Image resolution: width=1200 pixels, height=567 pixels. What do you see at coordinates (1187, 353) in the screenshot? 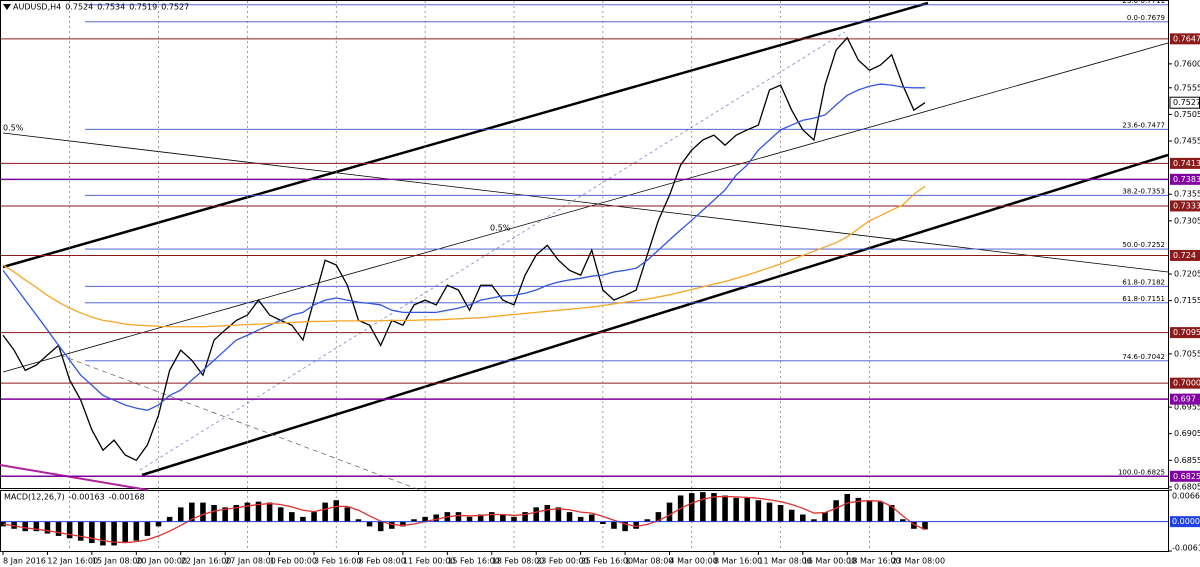
I see `y-tick-label: 0.7055` at bounding box center [1187, 353].